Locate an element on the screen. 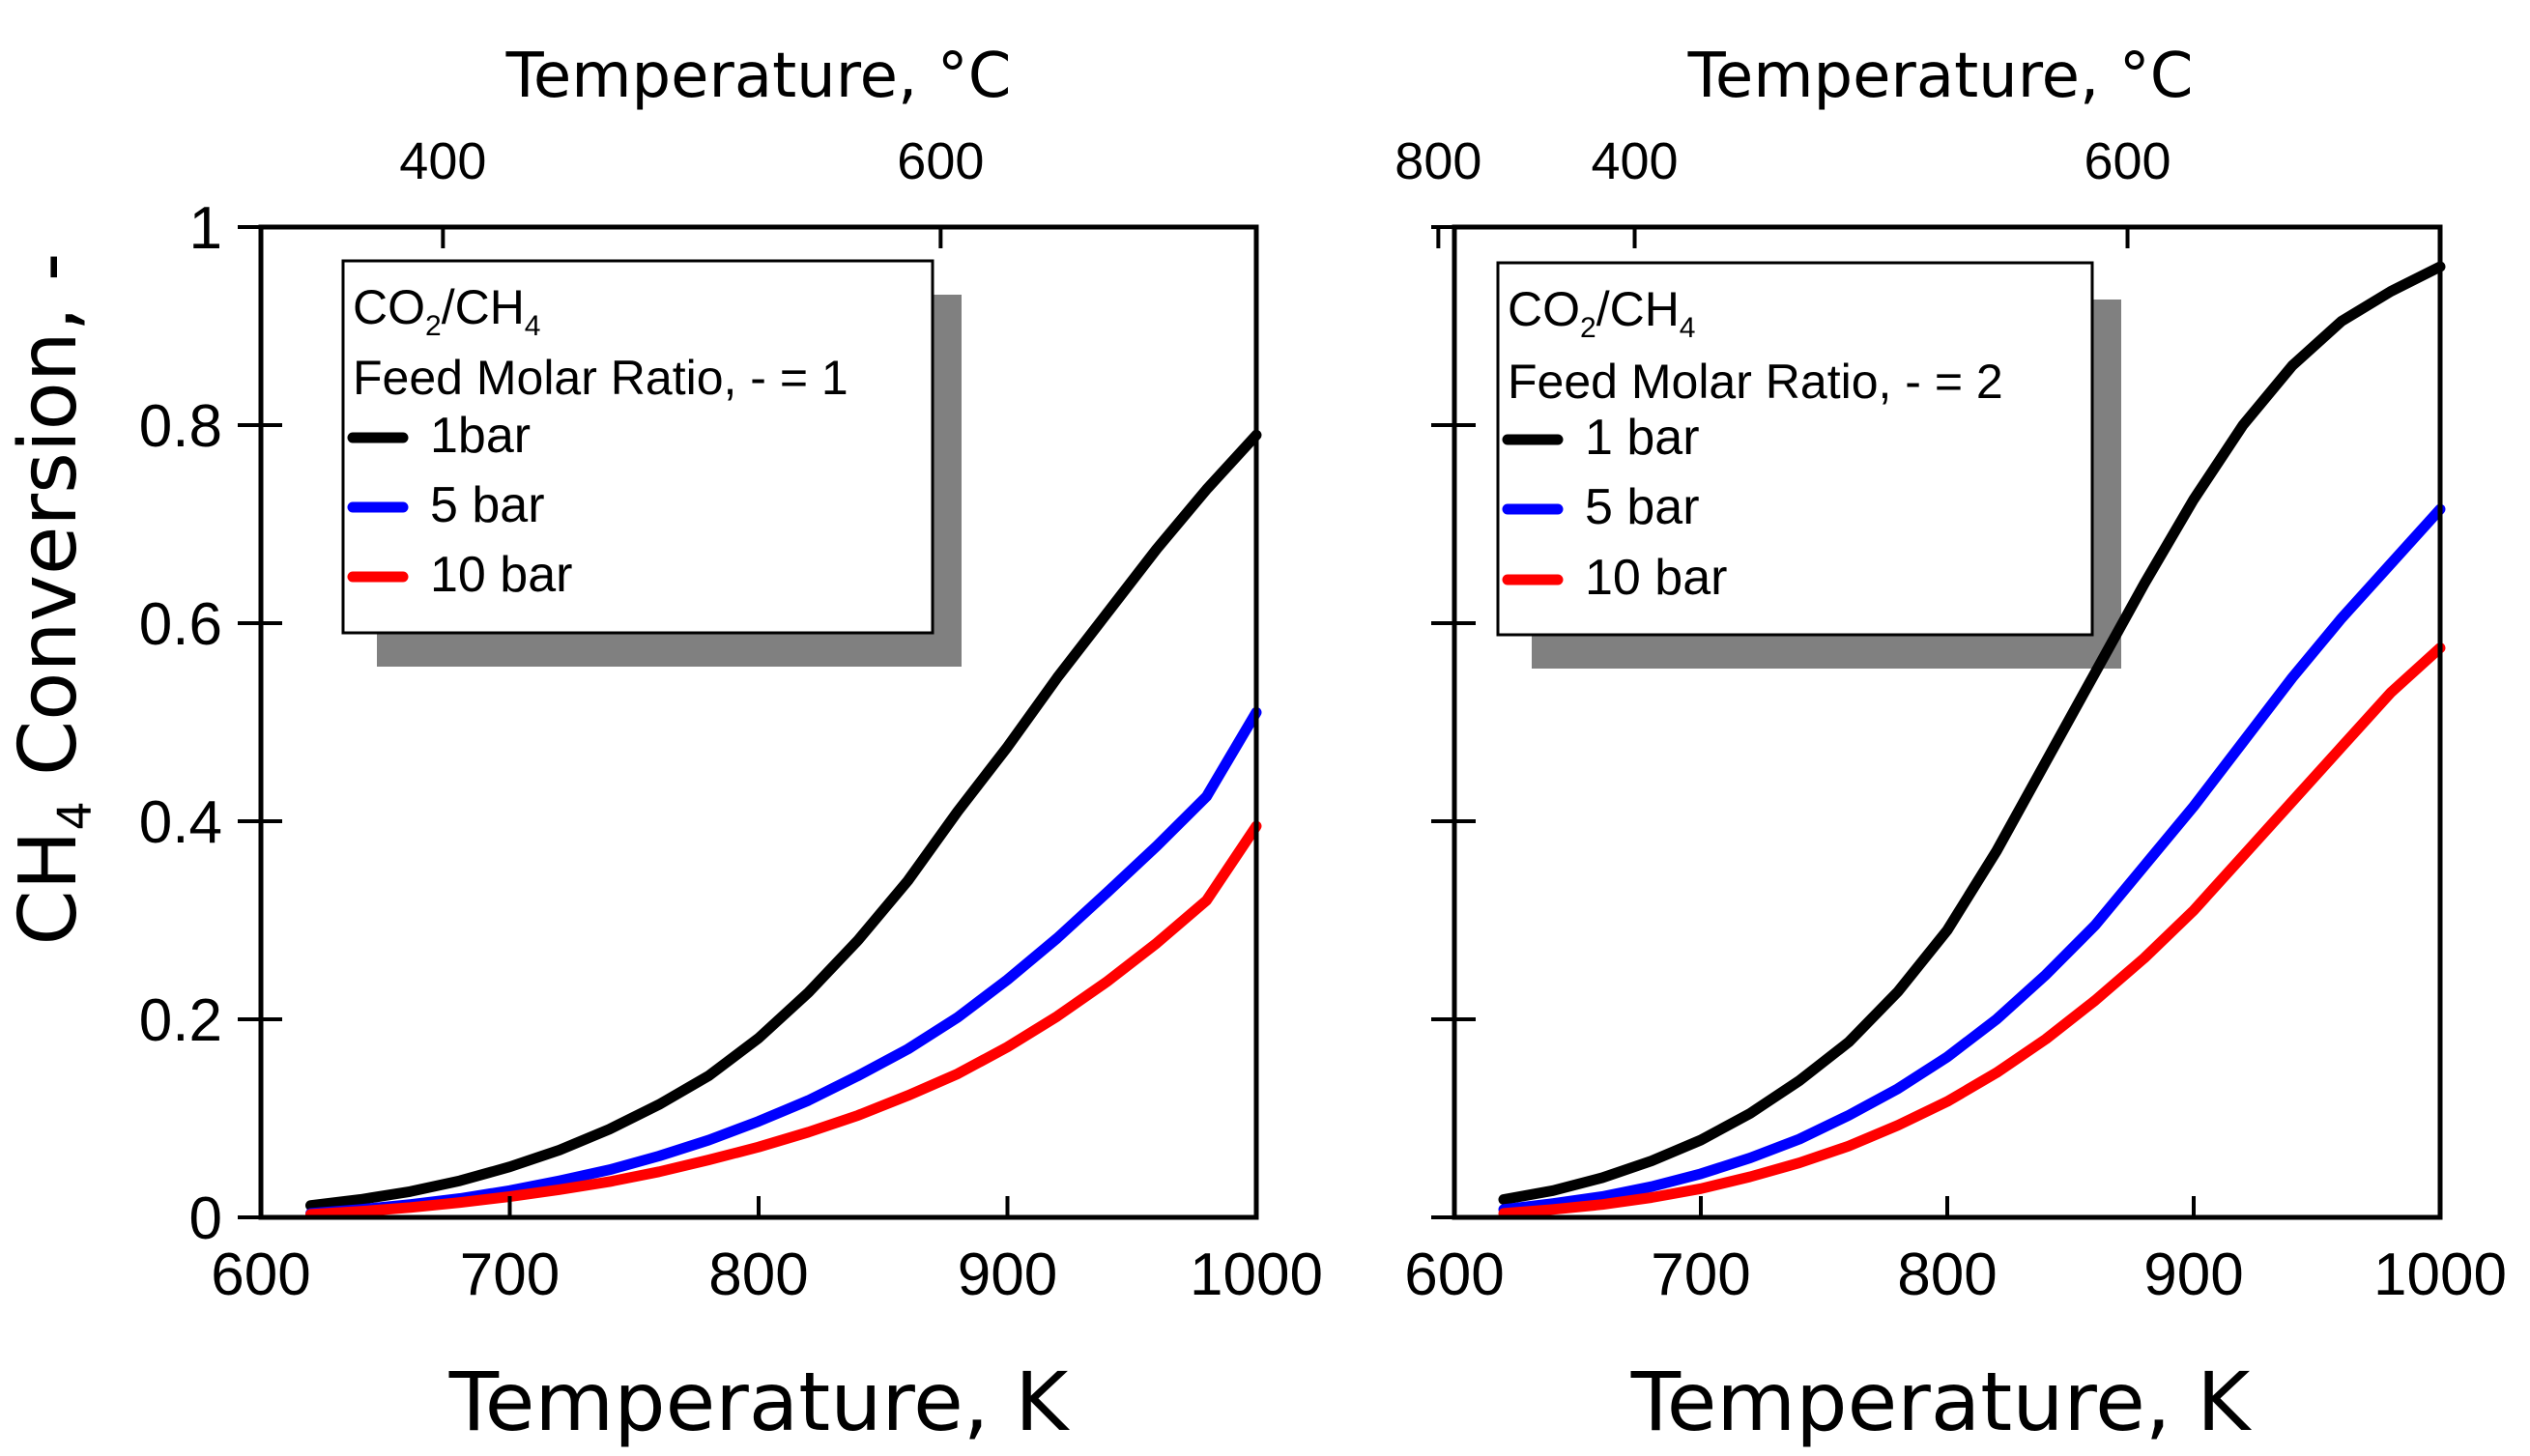 Image resolution: width=2530 pixels, height=1456 pixels. y-tick-label: 0 is located at coordinates (205, 1219).